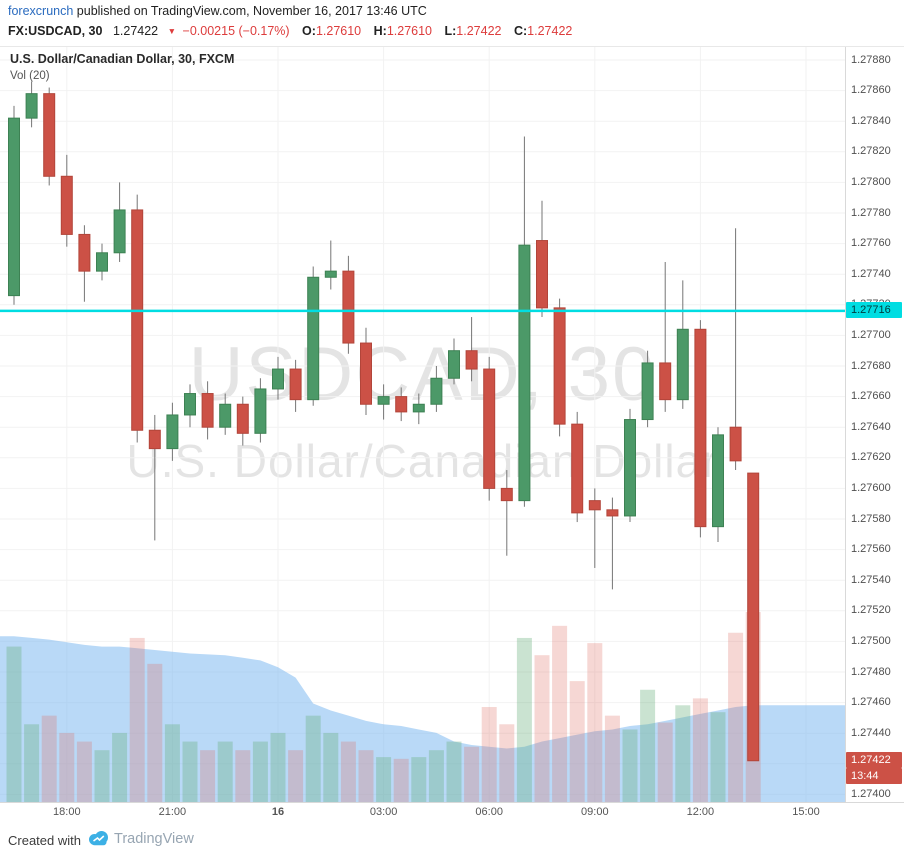  Describe the element at coordinates (871, 151) in the screenshot. I see `price-tick-label: 1.27820` at that location.